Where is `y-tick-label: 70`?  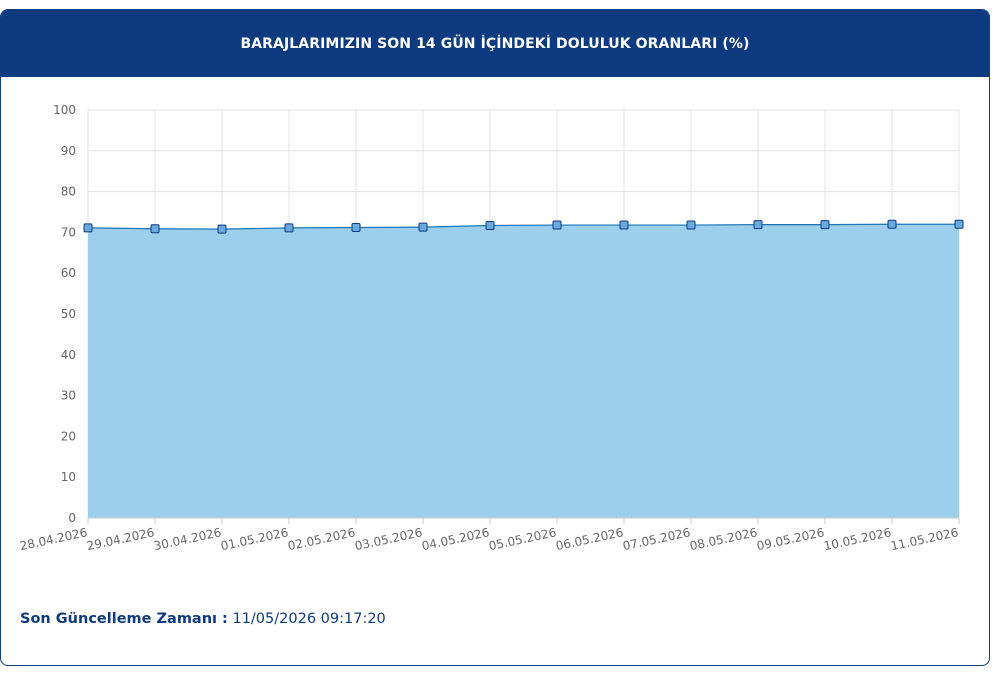
y-tick-label: 70 is located at coordinates (68, 232).